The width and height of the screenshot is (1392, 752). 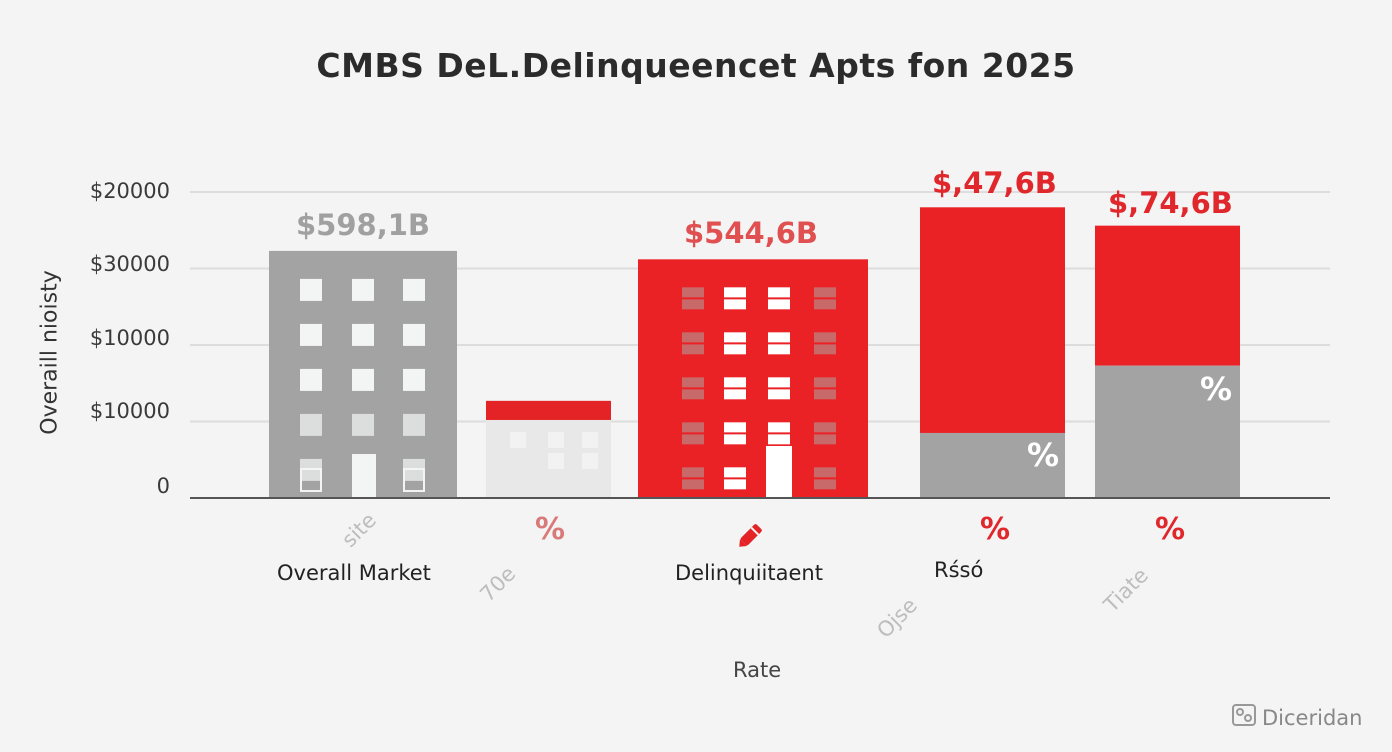 What do you see at coordinates (1170, 203) in the screenshot?
I see `data-label: $,74,6B` at bounding box center [1170, 203].